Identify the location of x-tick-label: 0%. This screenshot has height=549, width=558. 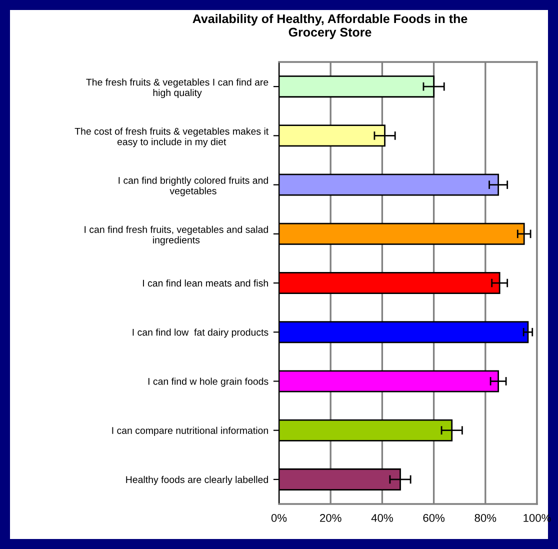
(279, 518).